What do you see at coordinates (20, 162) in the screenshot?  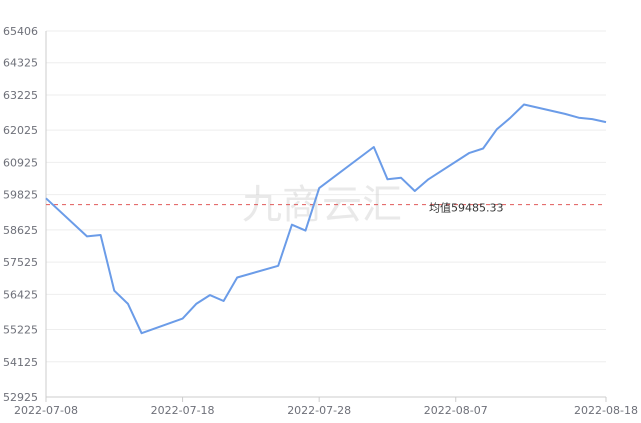 I see `y-tick-label: 60925` at bounding box center [20, 162].